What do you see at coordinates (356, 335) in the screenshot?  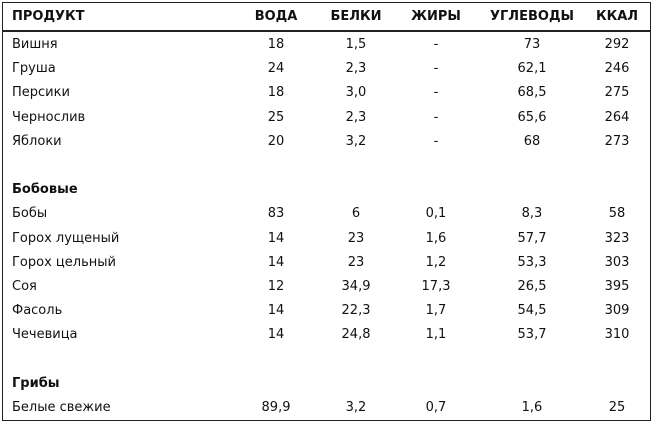 I see `cell-value: 24,8` at bounding box center [356, 335].